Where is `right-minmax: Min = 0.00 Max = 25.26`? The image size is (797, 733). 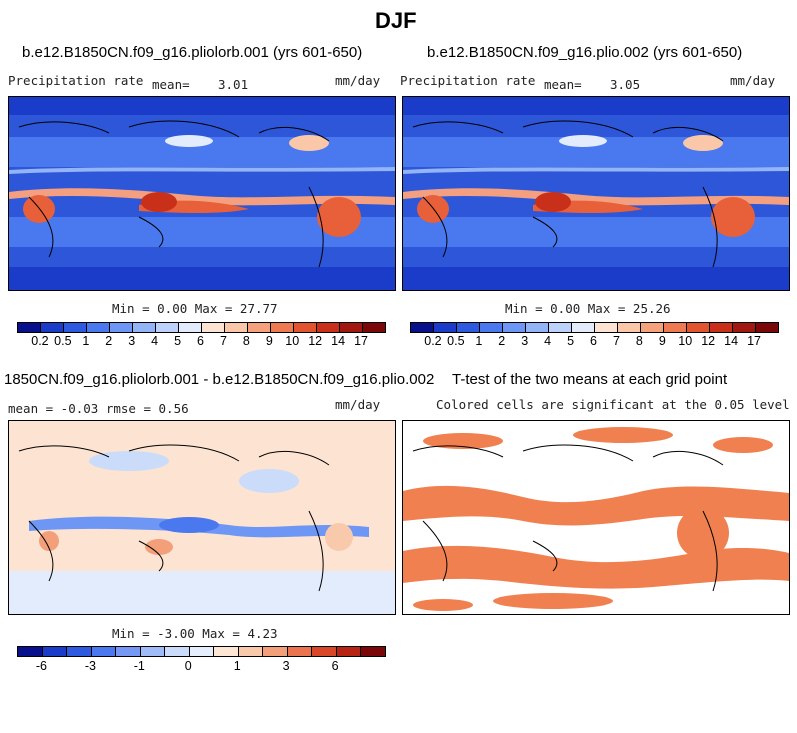 right-minmax: Min = 0.00 Max = 25.26 is located at coordinates (588, 308).